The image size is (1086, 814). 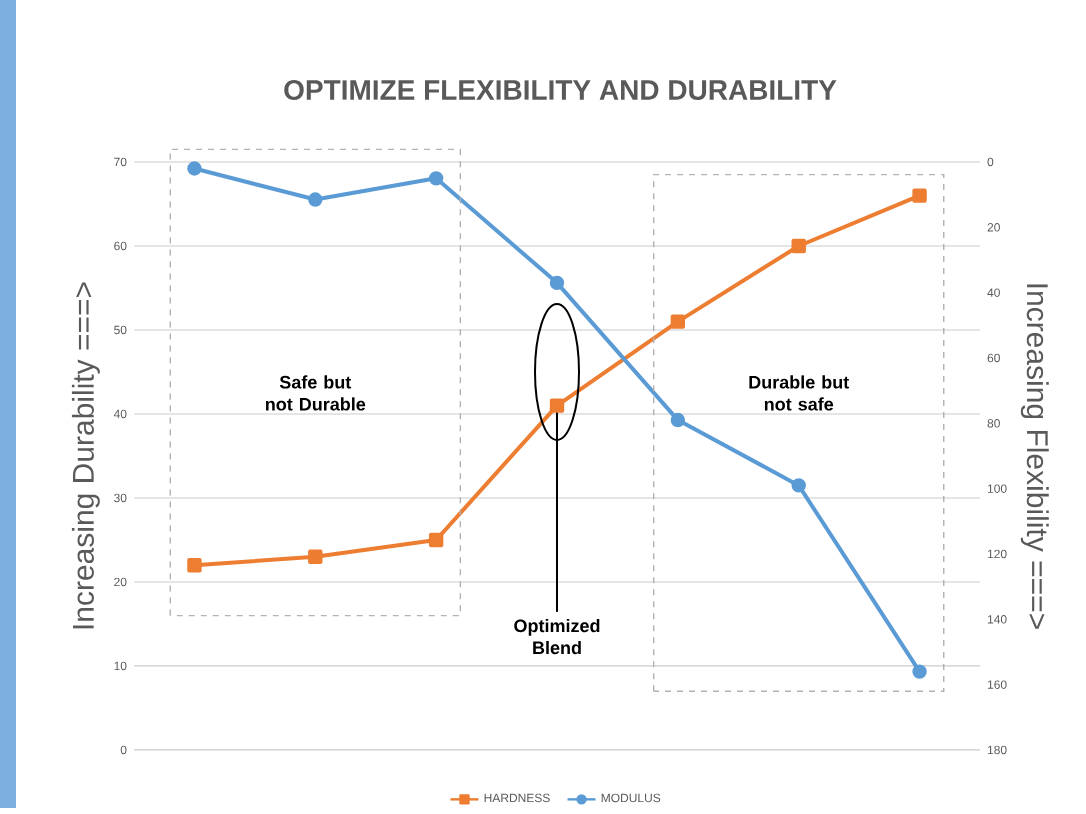 I want to click on annotation: Durable but not safe, so click(x=799, y=393).